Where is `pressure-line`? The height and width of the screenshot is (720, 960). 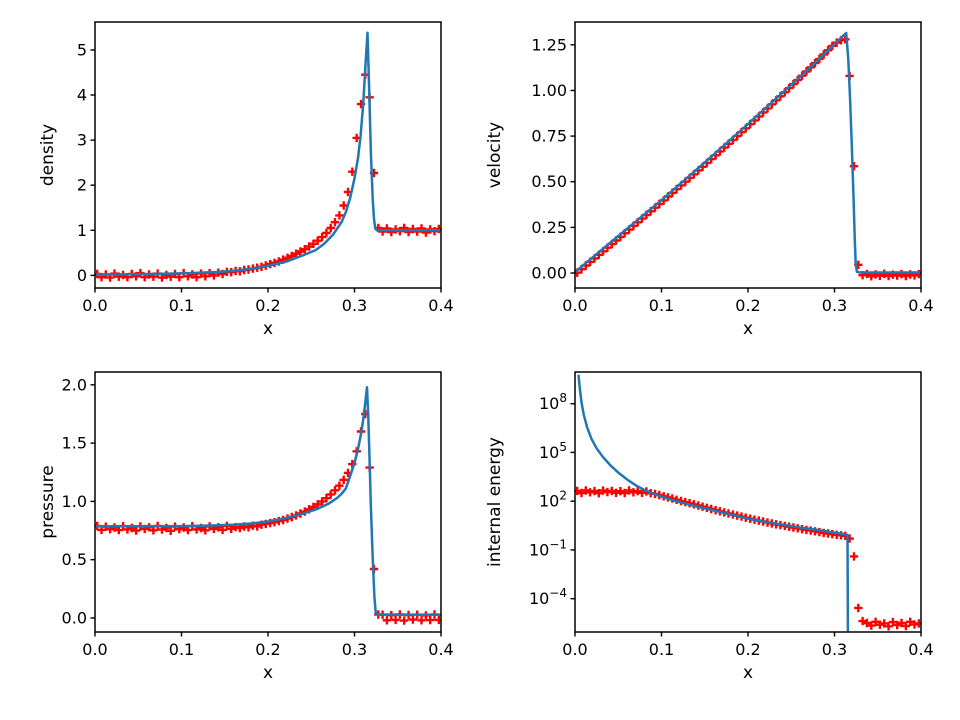
pressure-line is located at coordinates (268, 500).